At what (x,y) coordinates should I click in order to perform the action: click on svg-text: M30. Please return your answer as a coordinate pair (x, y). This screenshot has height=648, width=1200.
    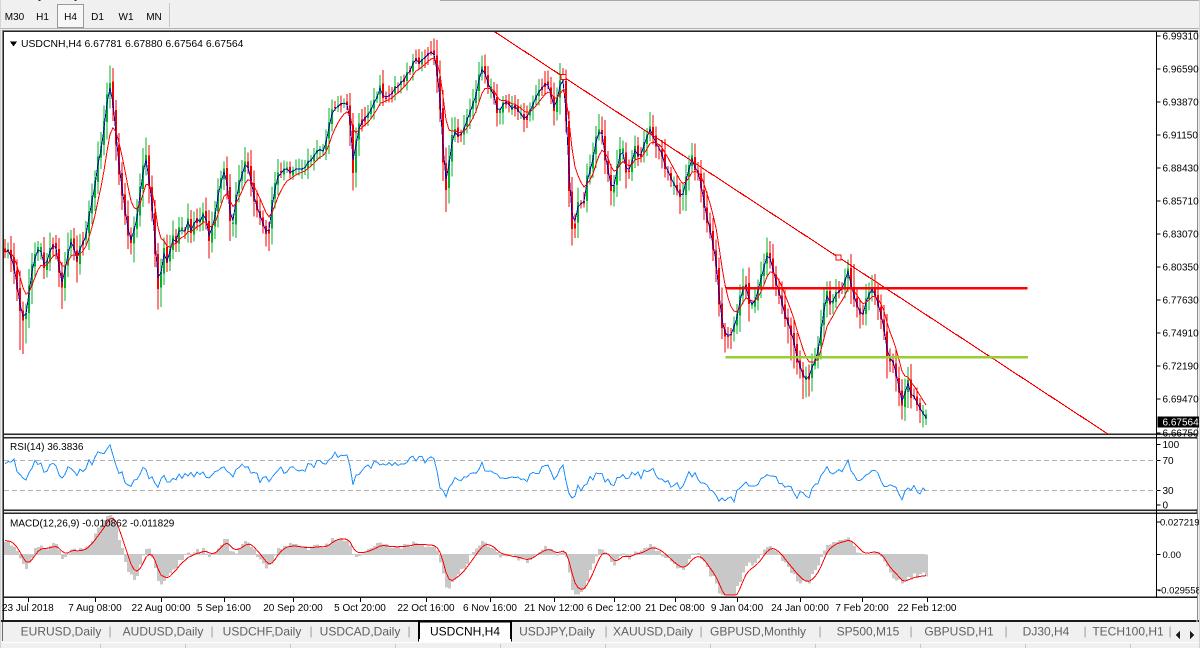
    Looking at the image, I should click on (15, 17).